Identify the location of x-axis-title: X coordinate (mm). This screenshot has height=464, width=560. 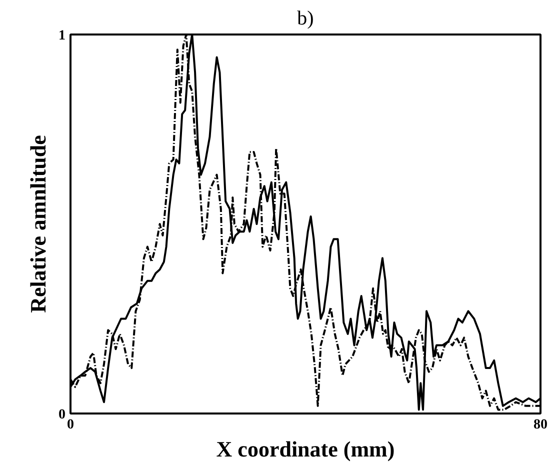
(305, 449).